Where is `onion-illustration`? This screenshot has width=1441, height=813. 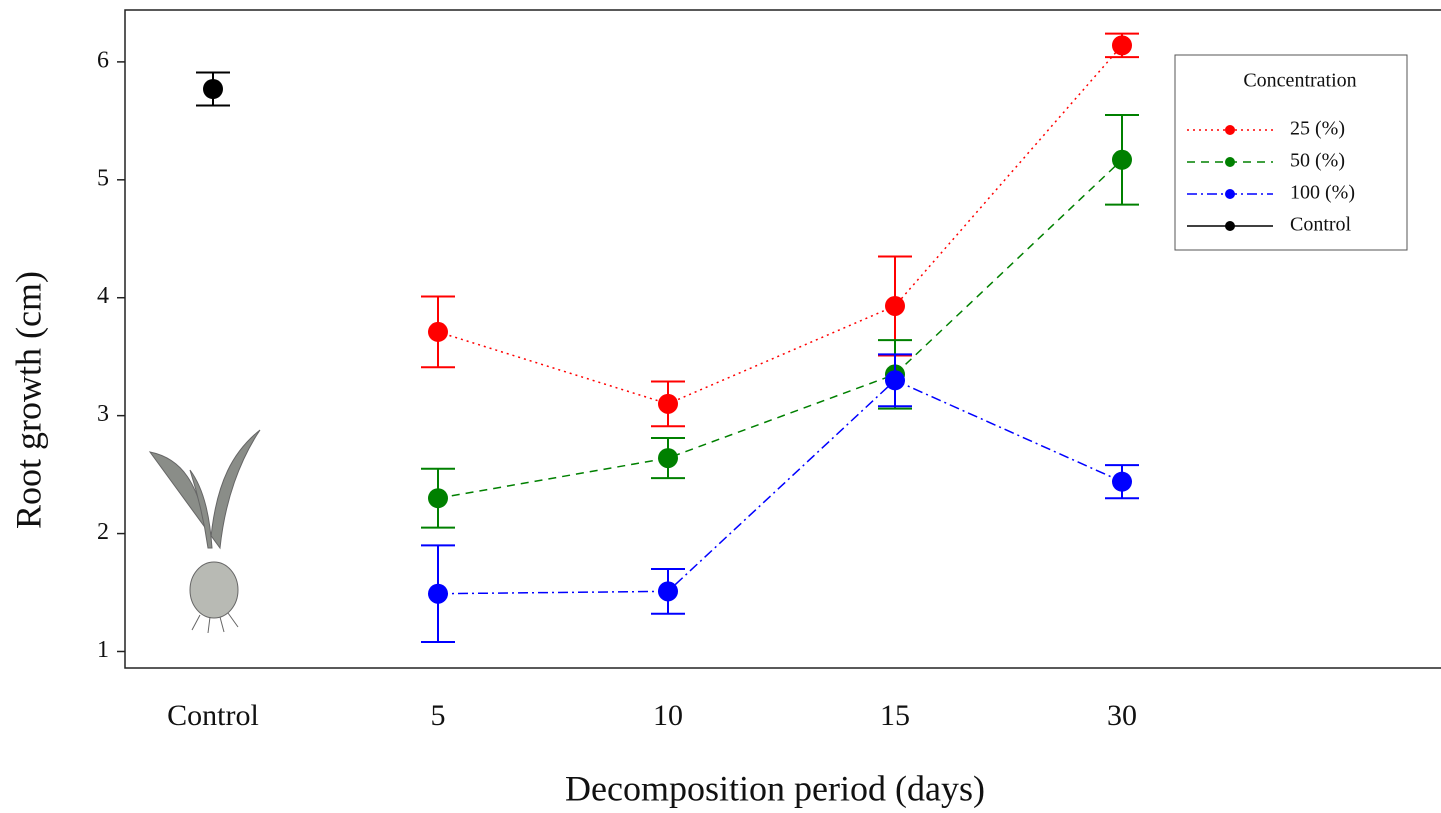 onion-illustration is located at coordinates (204, 531).